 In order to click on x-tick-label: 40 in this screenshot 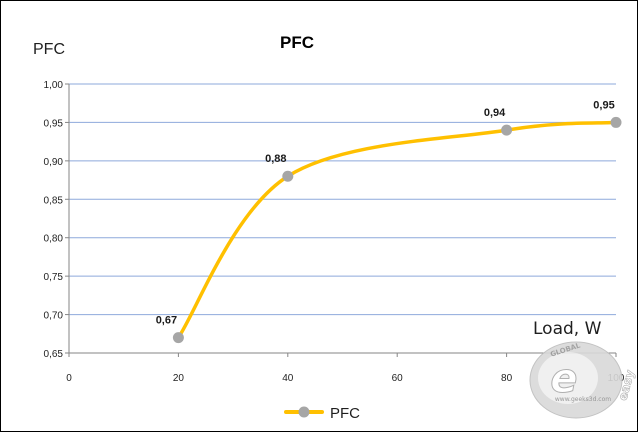, I will do `click(288, 378)`.